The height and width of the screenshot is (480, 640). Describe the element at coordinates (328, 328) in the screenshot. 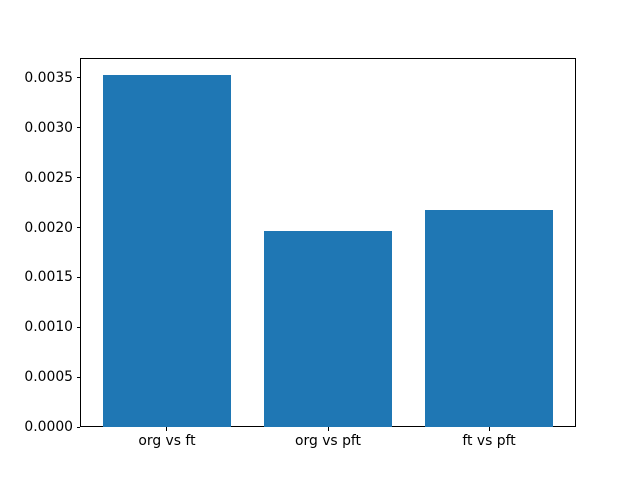

I see `bar-org-vs-pft` at that location.